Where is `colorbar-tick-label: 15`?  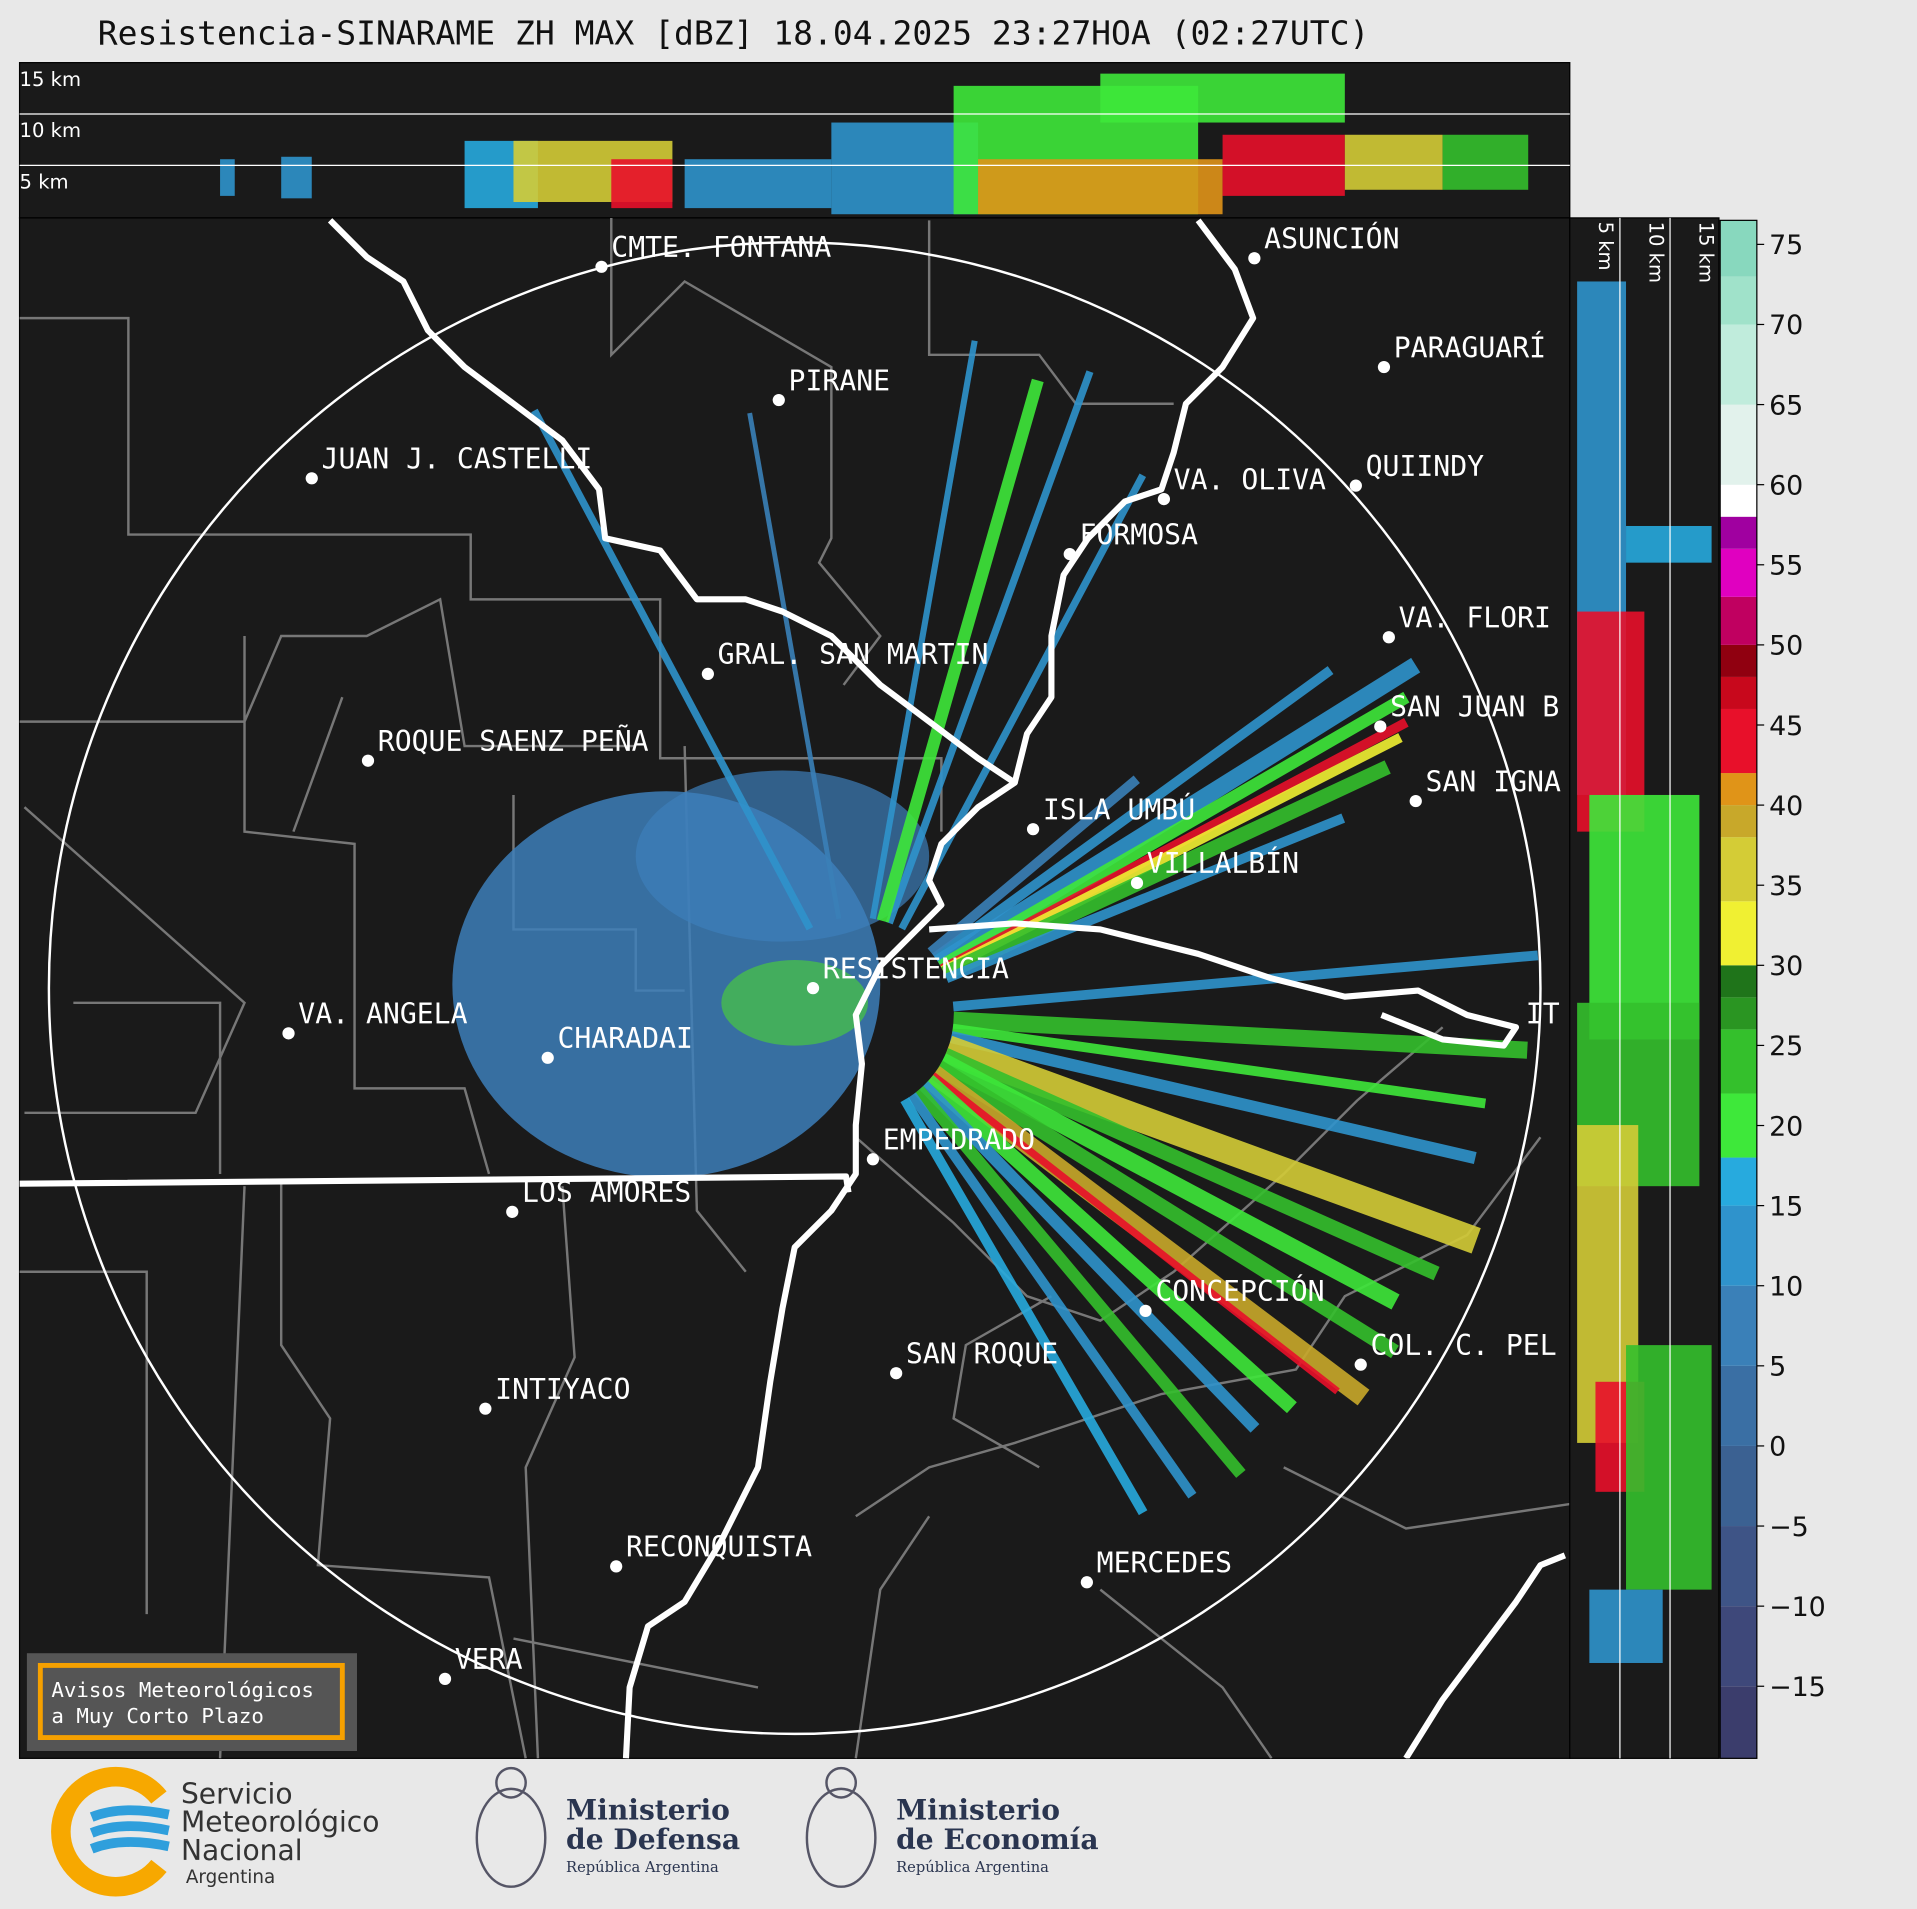
colorbar-tick-label: 15 is located at coordinates (1786, 1206).